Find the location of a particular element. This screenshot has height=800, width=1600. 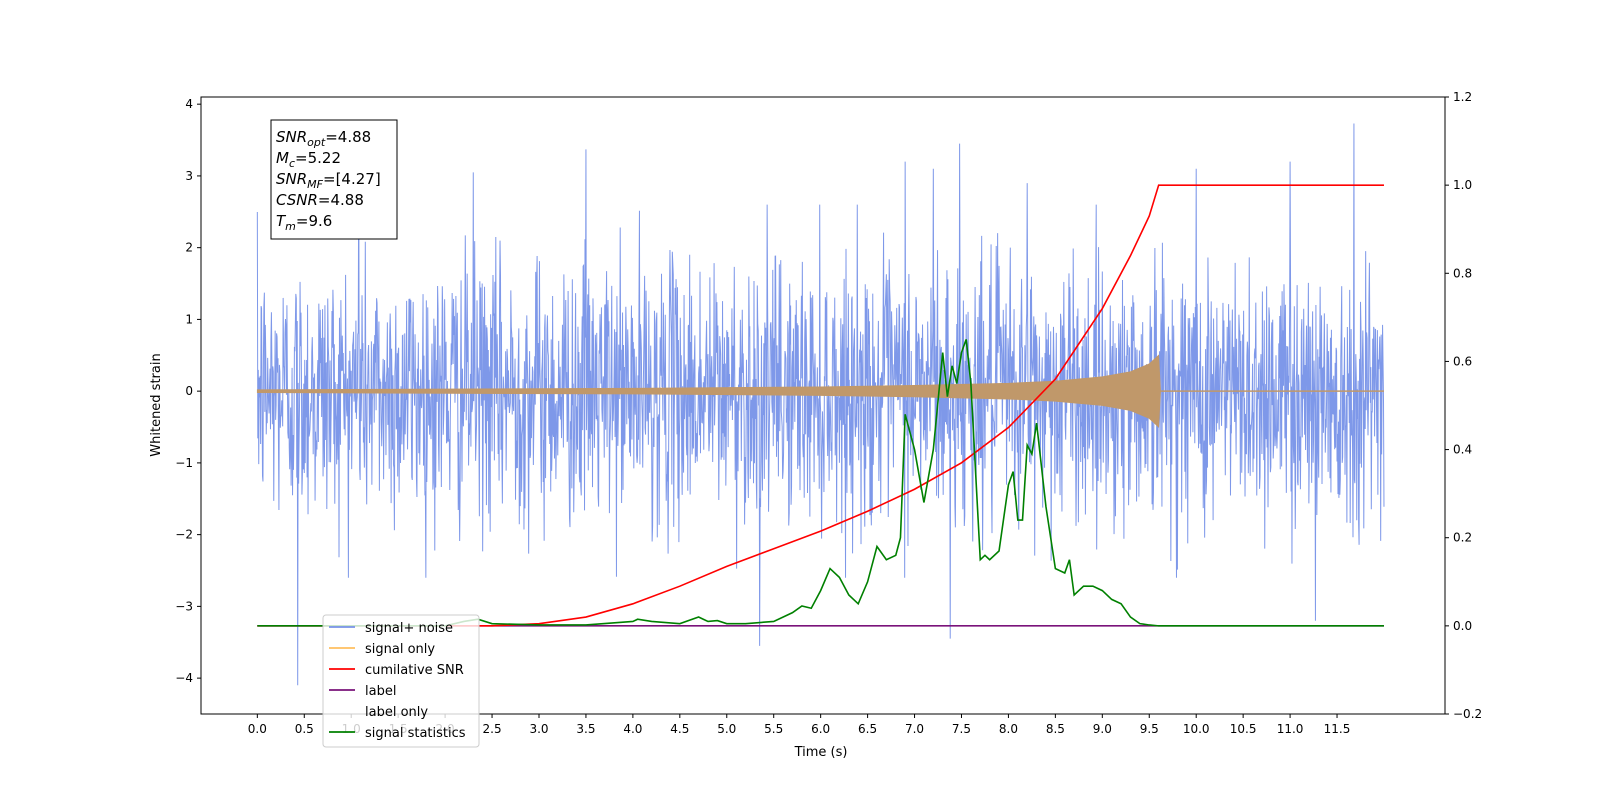

left-y-tick-label: −4 is located at coordinates (184, 678).